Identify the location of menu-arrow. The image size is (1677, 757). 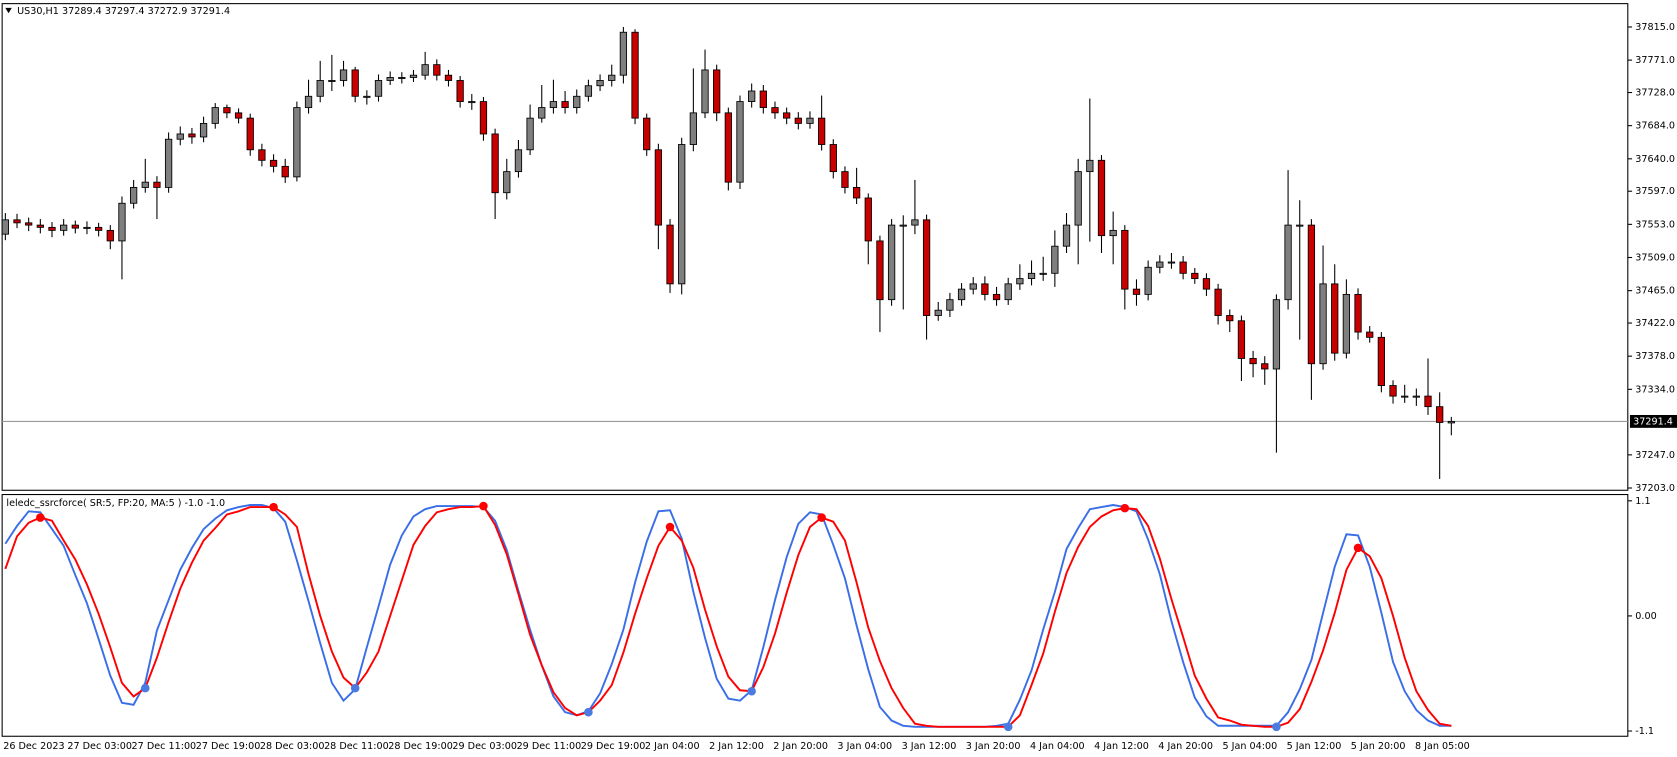
(8, 10).